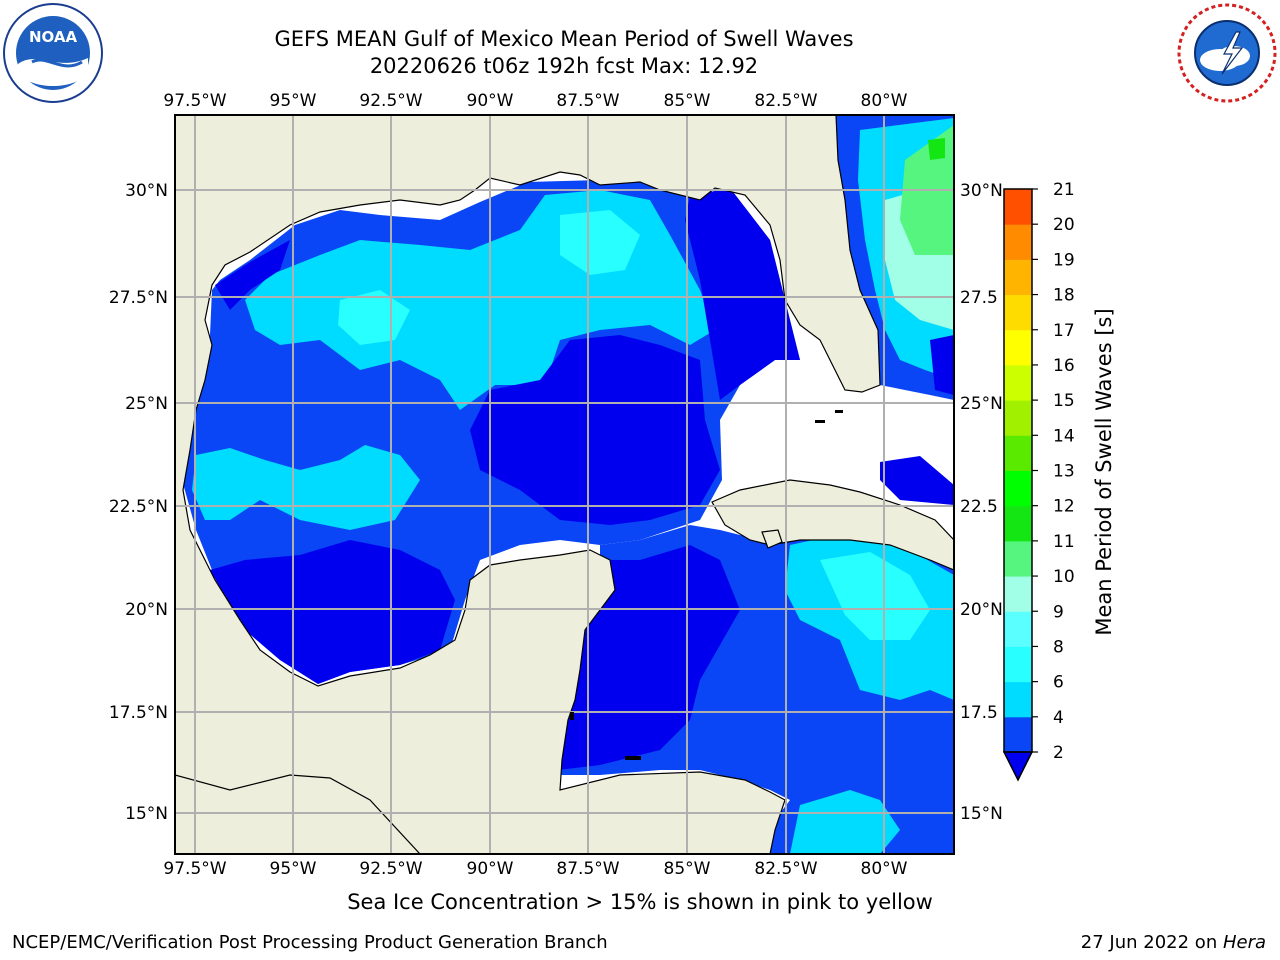 This screenshot has height=960, width=1280. I want to click on atlantic-field-core, so click(942, 365).